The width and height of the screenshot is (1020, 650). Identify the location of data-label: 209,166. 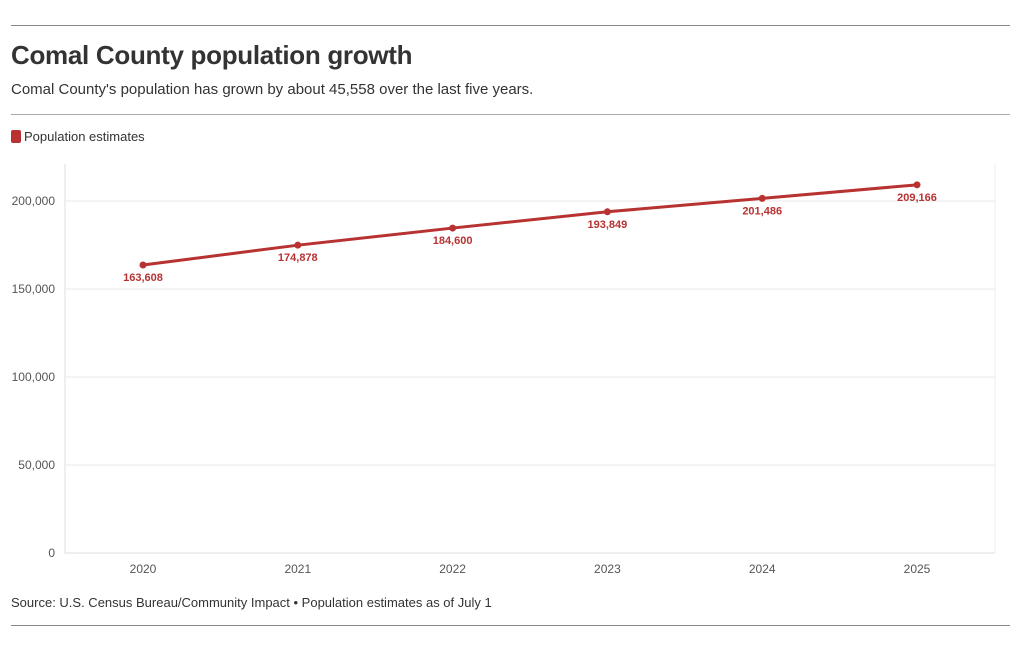
(917, 198).